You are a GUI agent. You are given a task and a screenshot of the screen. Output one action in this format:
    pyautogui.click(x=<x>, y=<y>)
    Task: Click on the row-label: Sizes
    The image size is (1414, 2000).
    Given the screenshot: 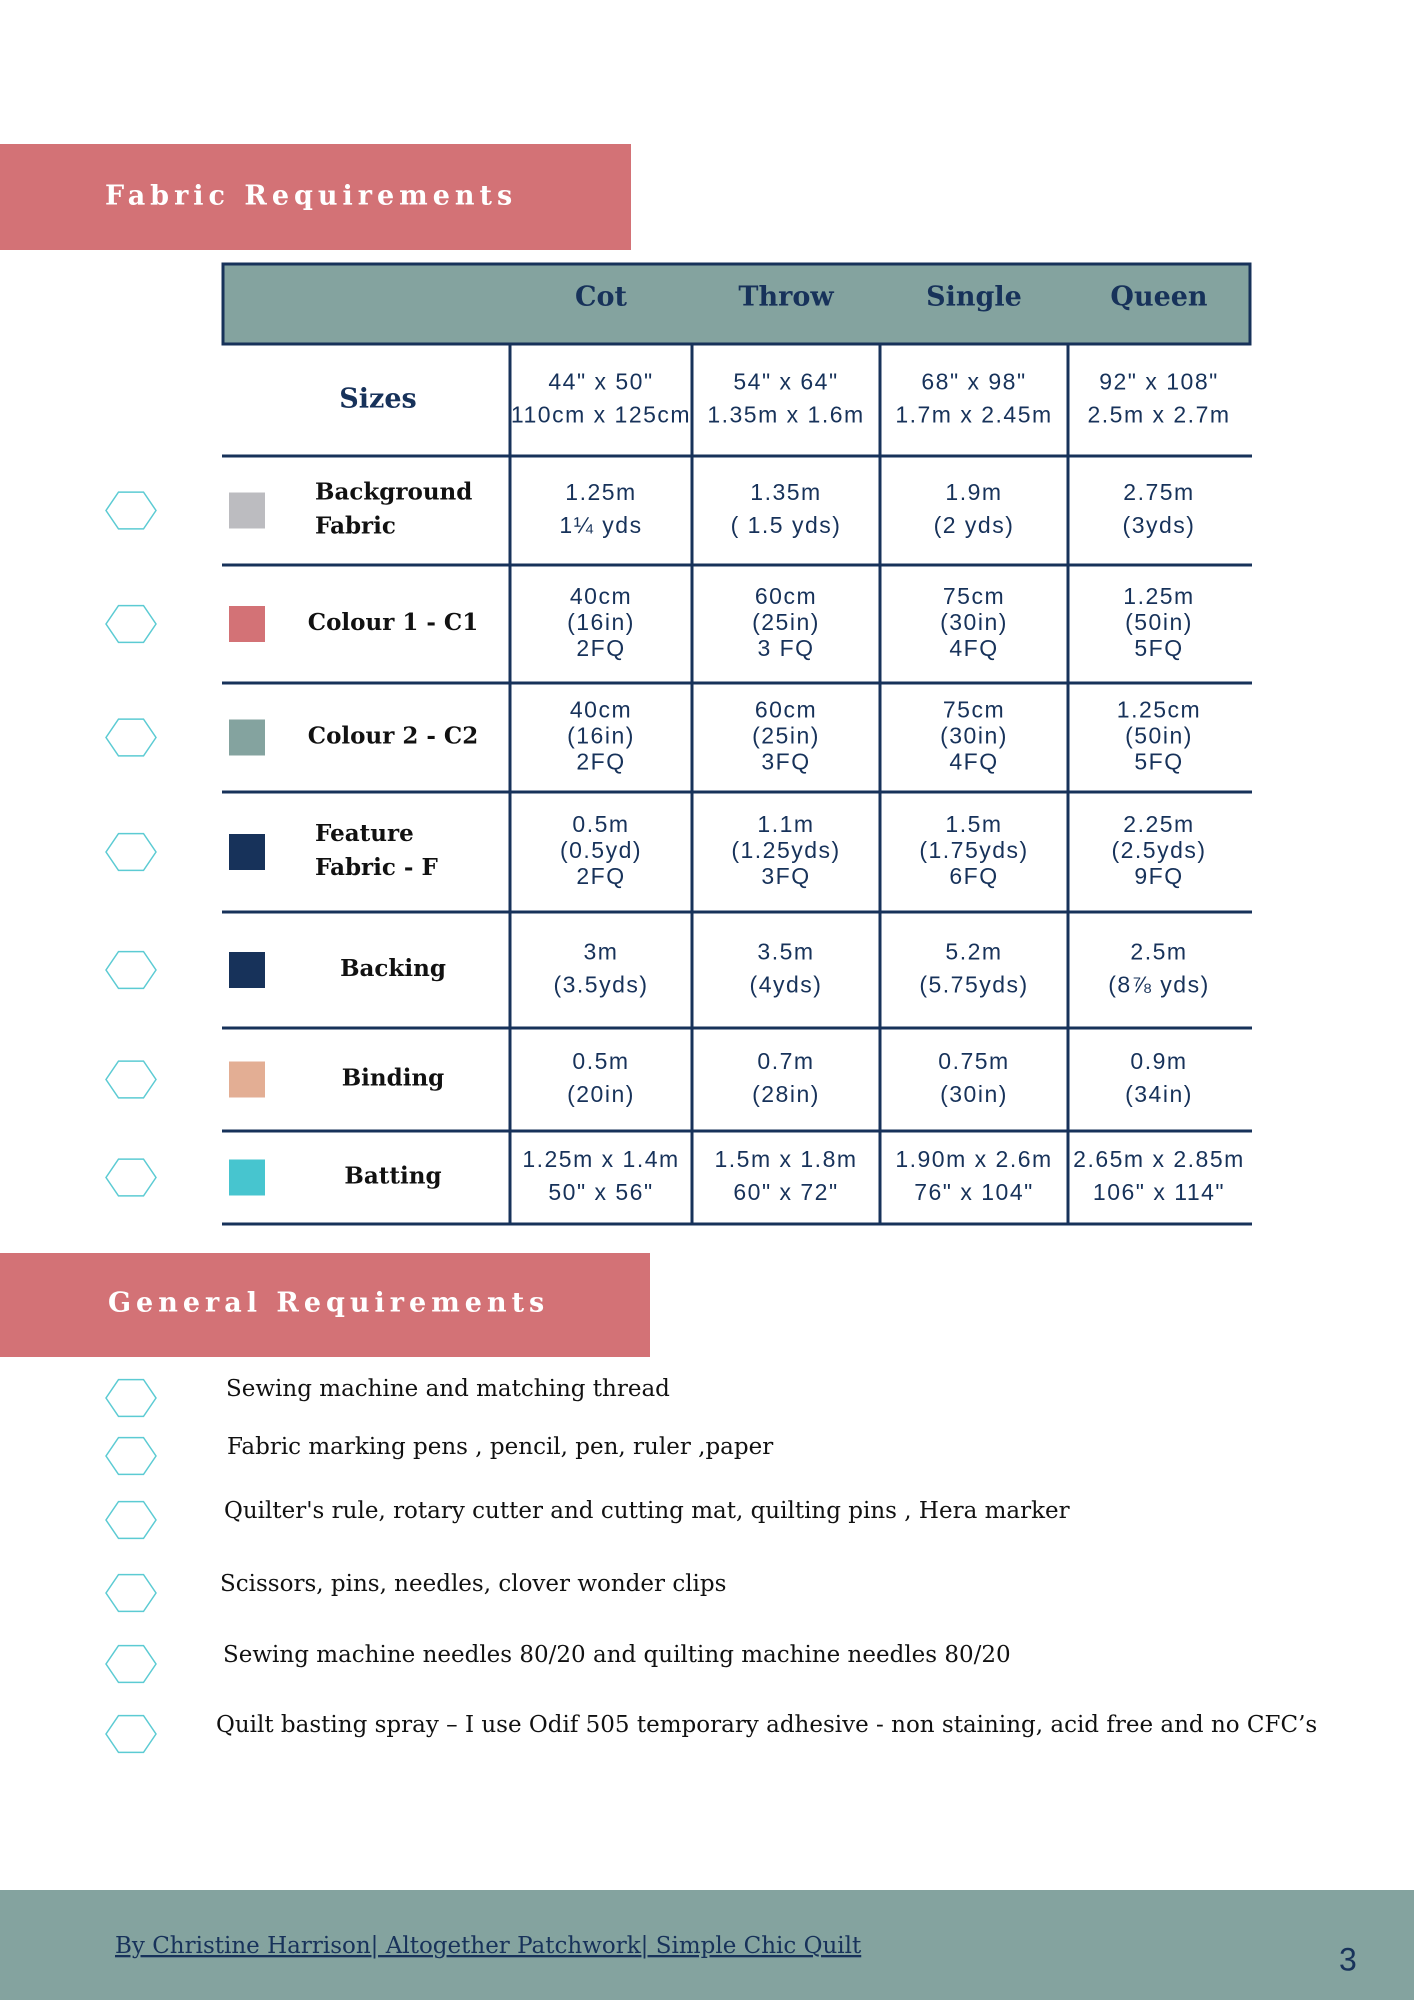 What is the action you would take?
    pyautogui.click(x=377, y=399)
    